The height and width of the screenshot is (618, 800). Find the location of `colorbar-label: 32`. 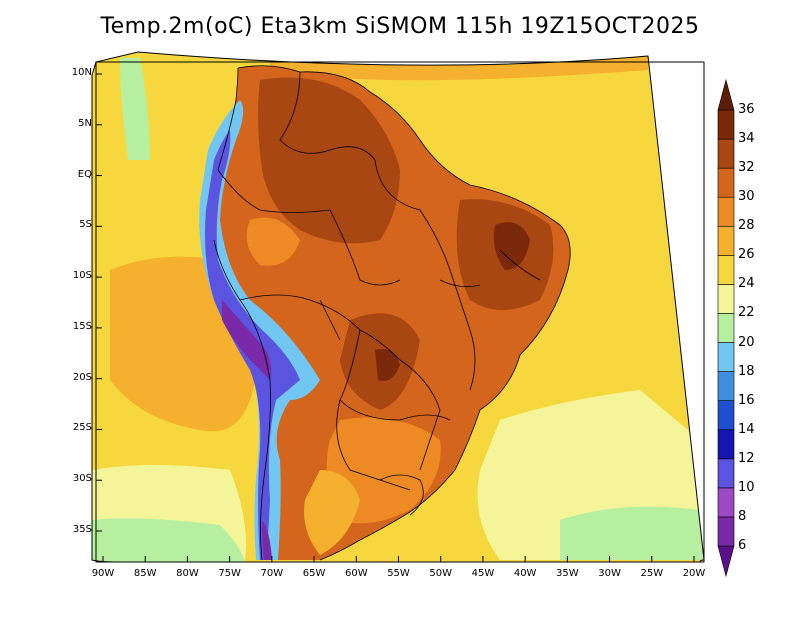

colorbar-label: 32 is located at coordinates (746, 168).